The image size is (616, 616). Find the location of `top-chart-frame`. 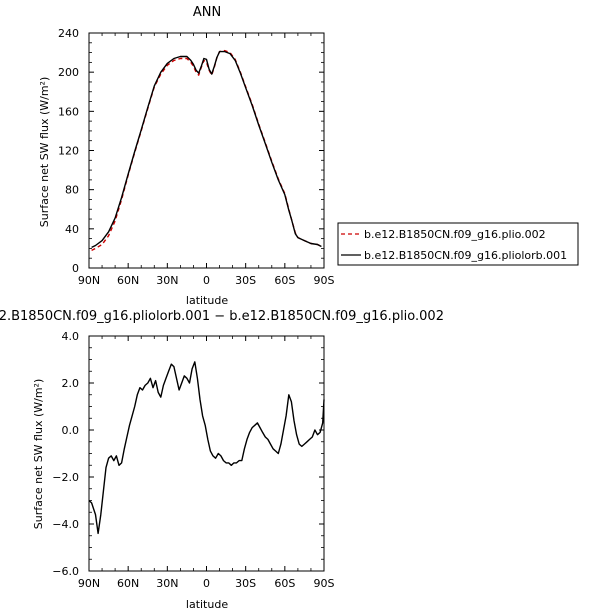

top-chart-frame is located at coordinates (206, 150).